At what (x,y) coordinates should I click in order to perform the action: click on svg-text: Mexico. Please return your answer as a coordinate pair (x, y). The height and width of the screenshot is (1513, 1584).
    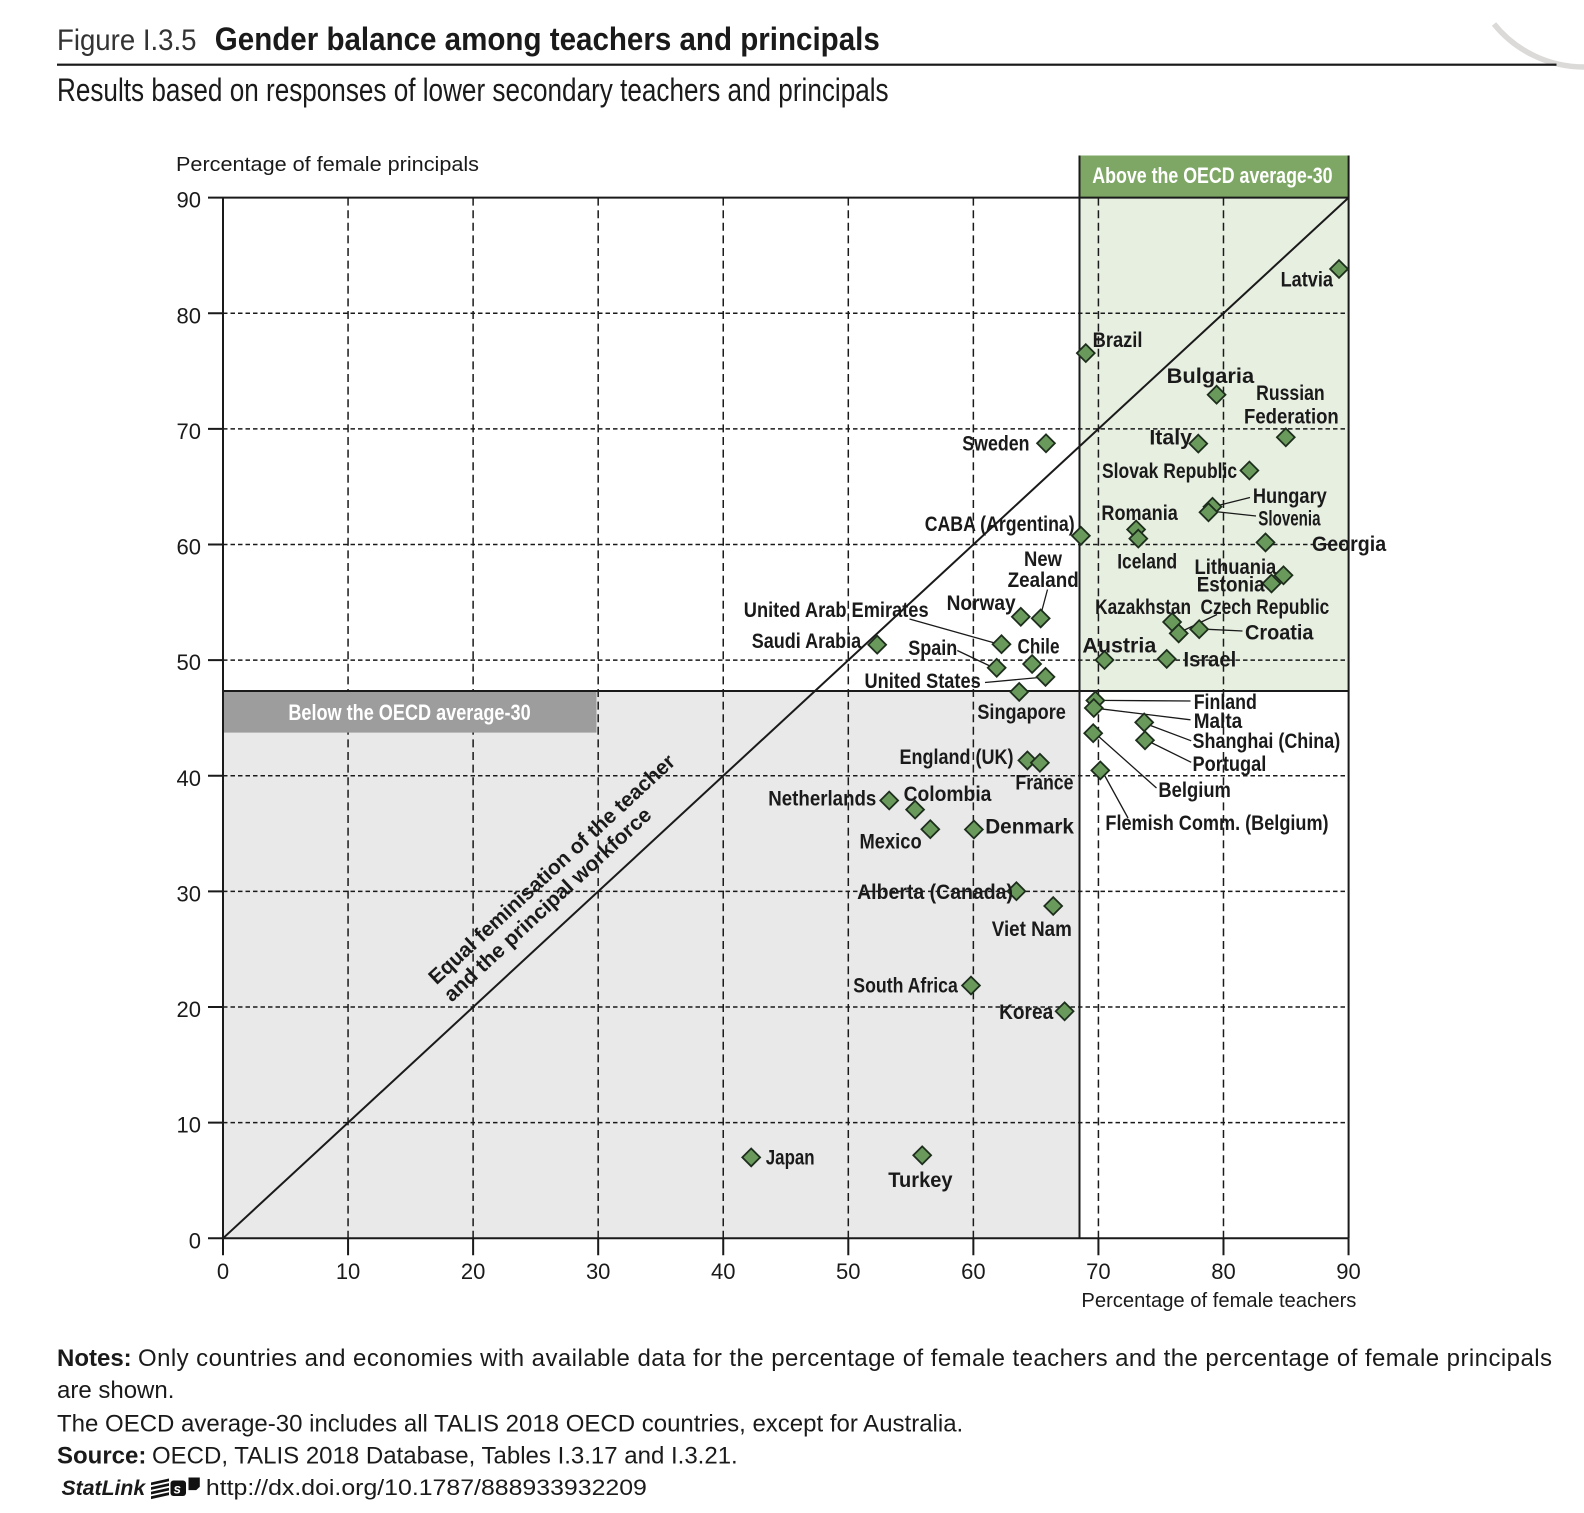
    Looking at the image, I should click on (891, 841).